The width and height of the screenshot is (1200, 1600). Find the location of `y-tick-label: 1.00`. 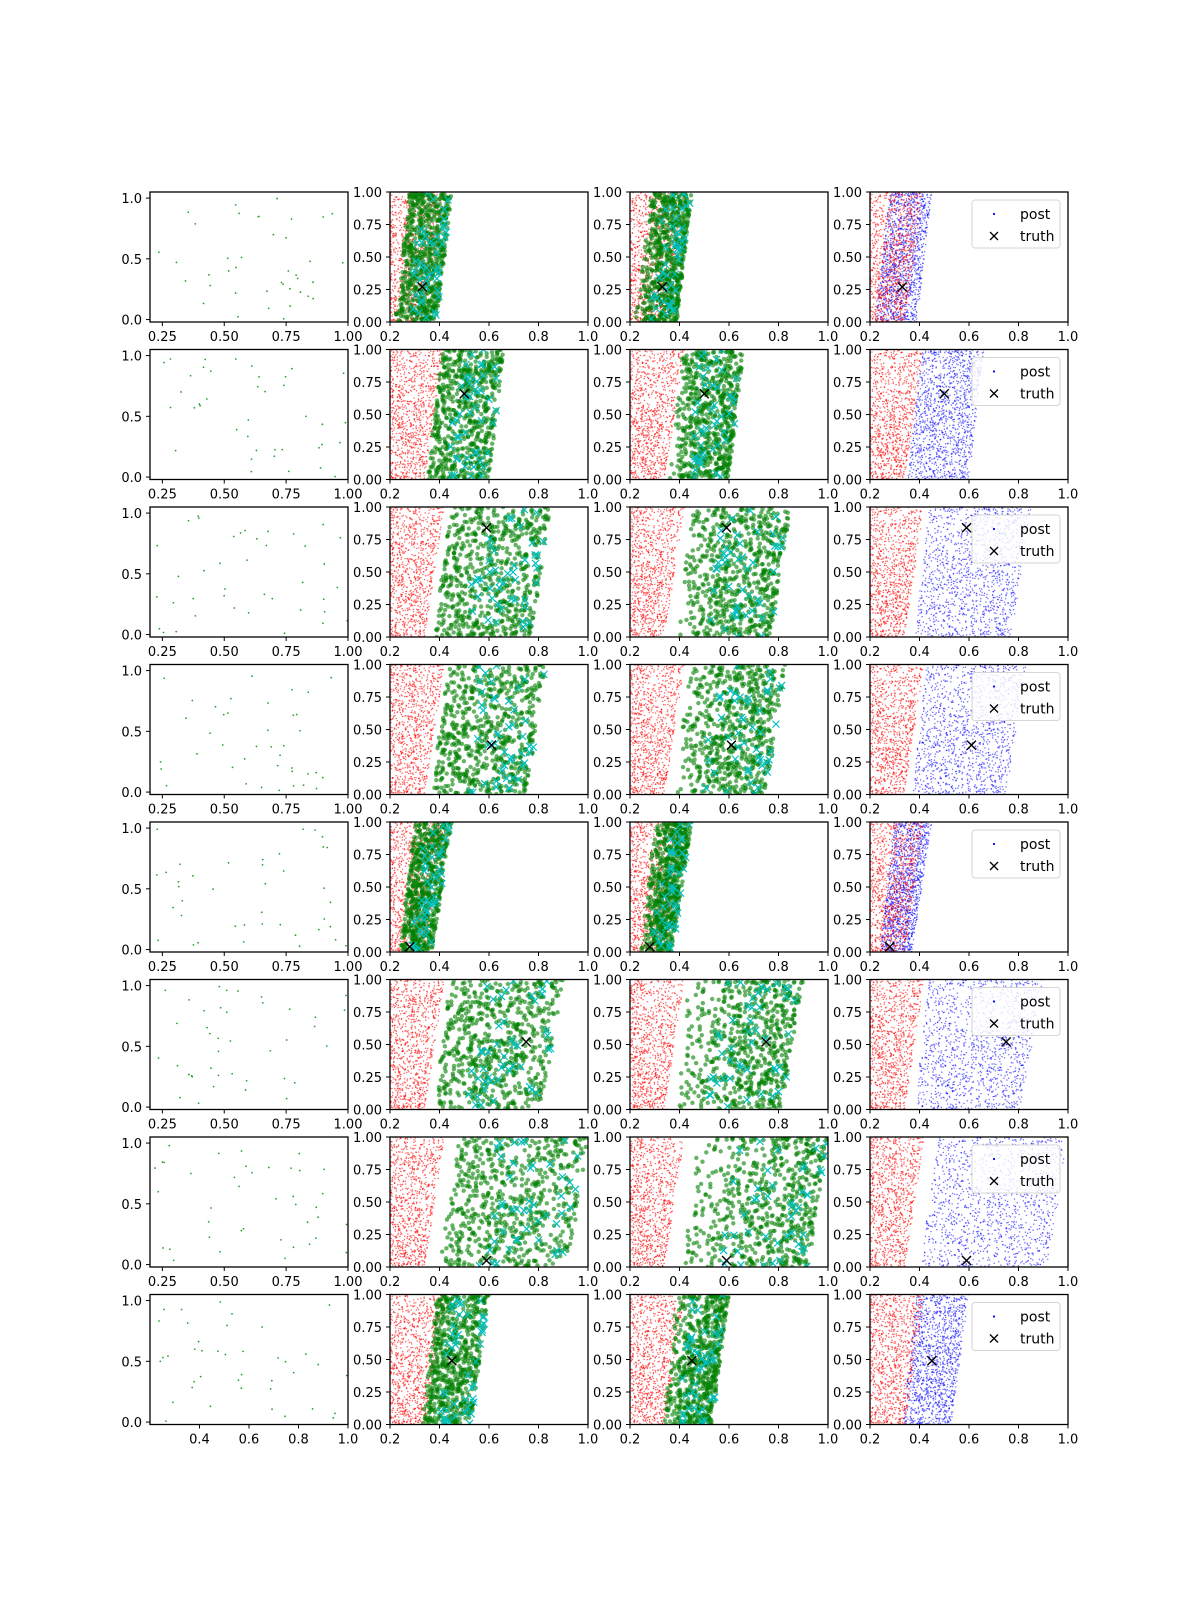

y-tick-label: 1.00 is located at coordinates (607, 193).